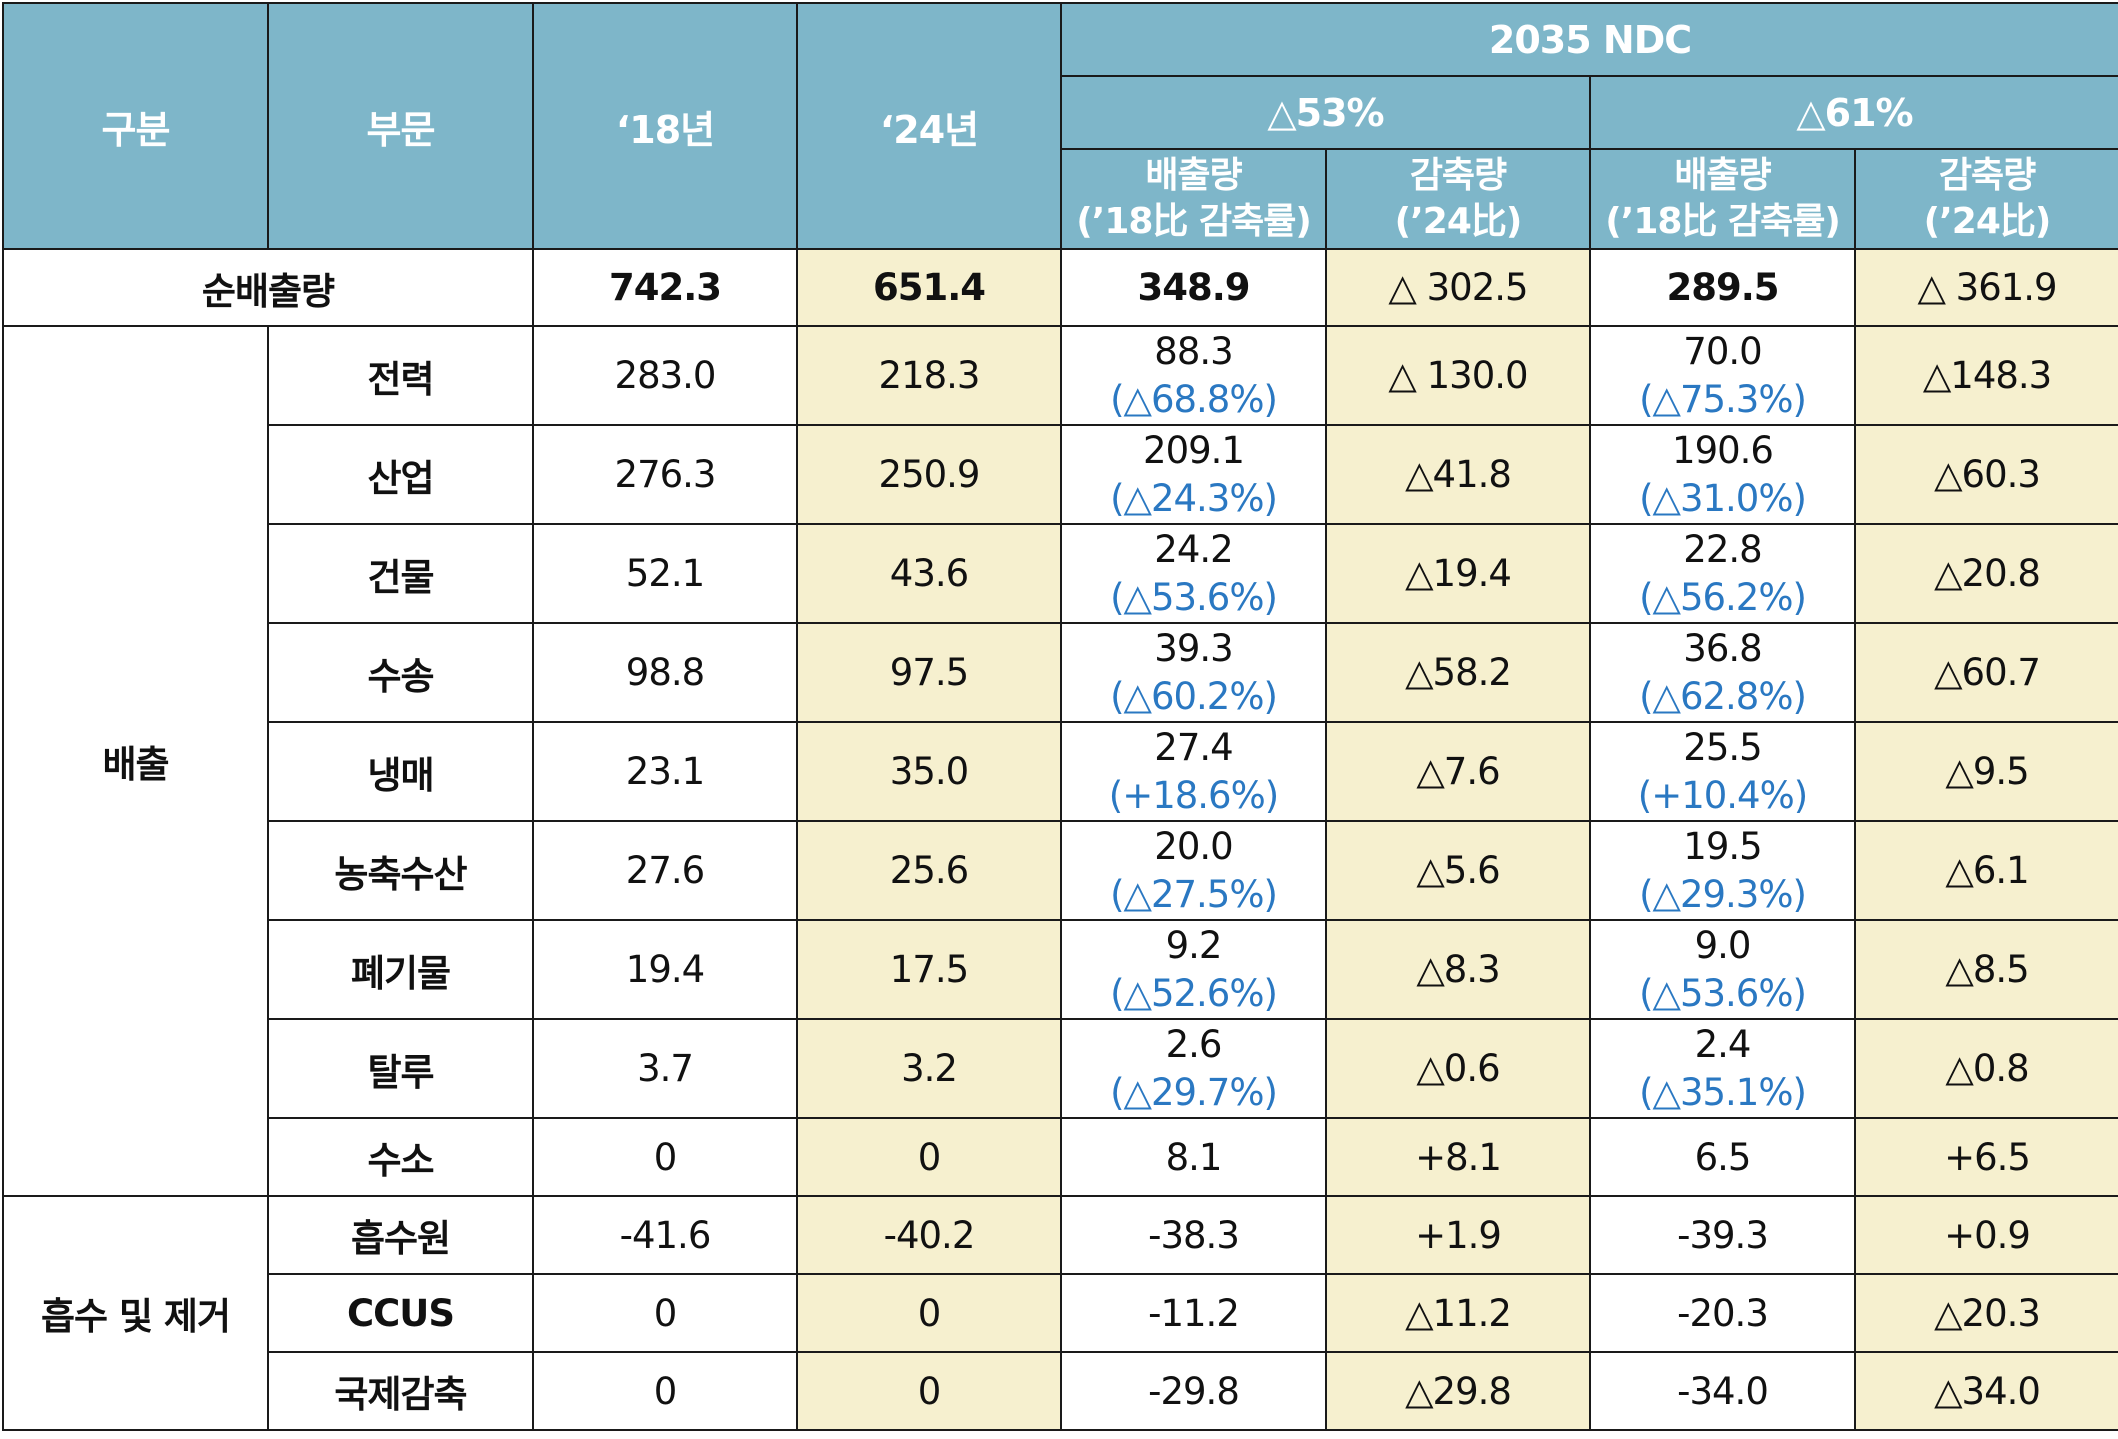 The width and height of the screenshot is (2118, 1439). Describe the element at coordinates (400, 1391) in the screenshot. I see `sector-name: 국제감축` at that location.